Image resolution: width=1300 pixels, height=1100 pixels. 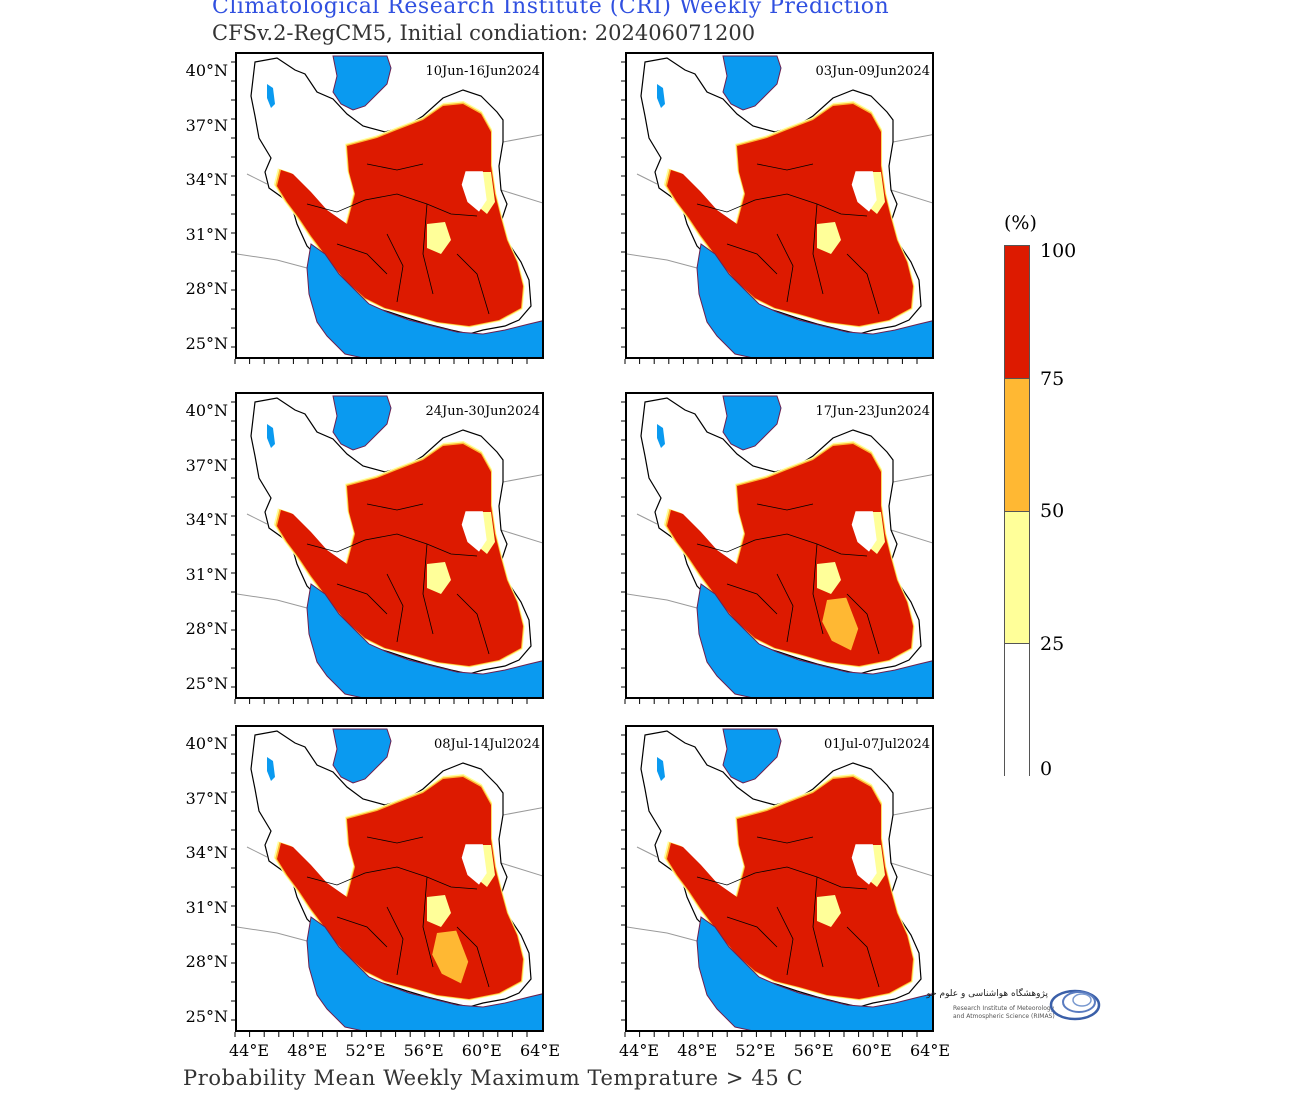 What do you see at coordinates (206, 125) in the screenshot?
I see `latitude-label: 37°N` at bounding box center [206, 125].